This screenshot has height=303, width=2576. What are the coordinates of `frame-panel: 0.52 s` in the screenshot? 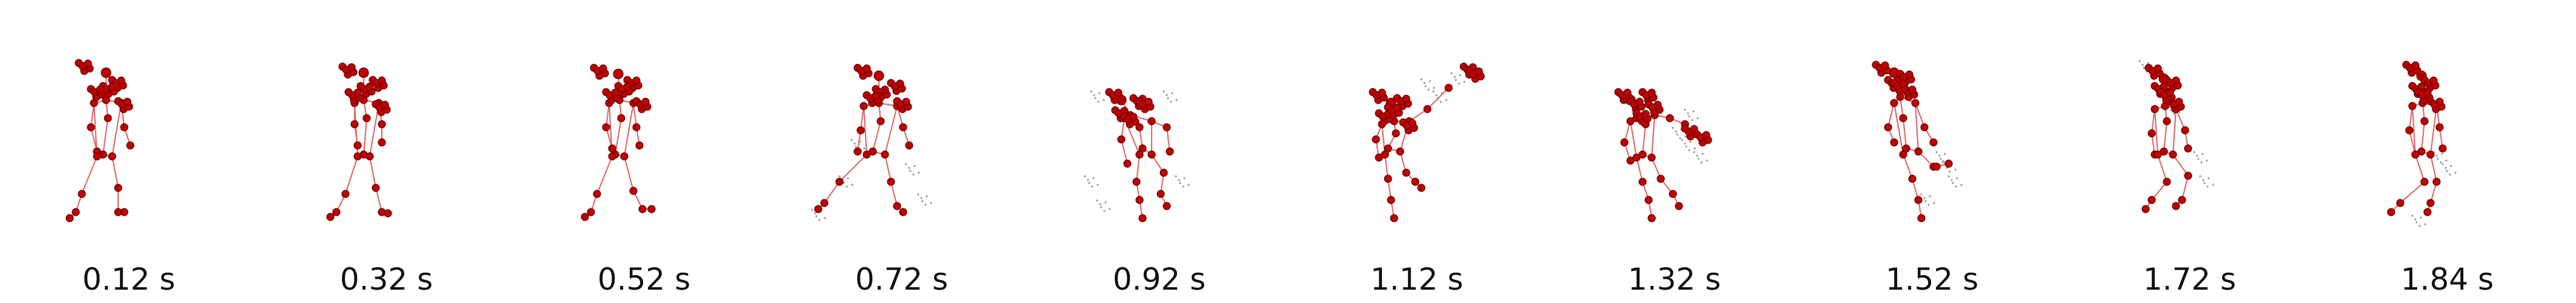 It's located at (644, 151).